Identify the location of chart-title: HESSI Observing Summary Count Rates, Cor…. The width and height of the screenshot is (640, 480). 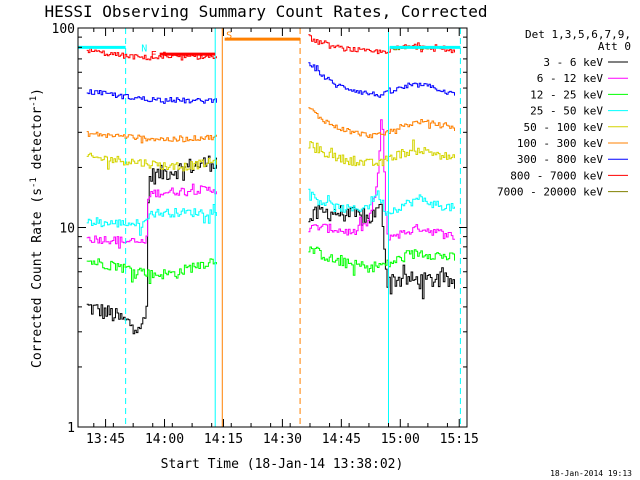
(265, 11).